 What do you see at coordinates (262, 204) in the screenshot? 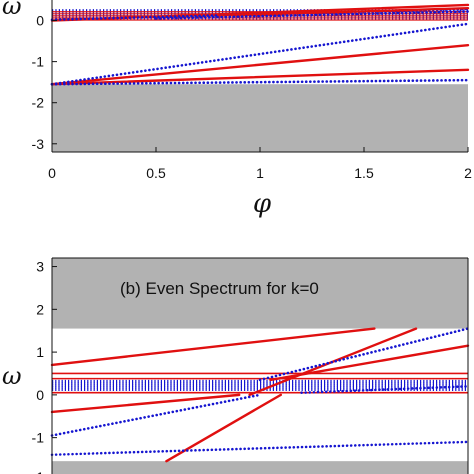
I see `x-axis-label: φ` at bounding box center [262, 204].